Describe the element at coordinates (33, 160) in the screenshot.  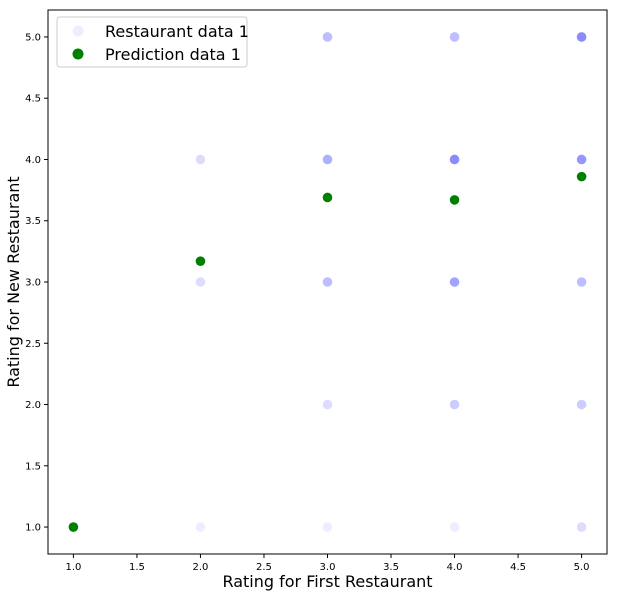
I see `y-tick-label: 4.0` at that location.